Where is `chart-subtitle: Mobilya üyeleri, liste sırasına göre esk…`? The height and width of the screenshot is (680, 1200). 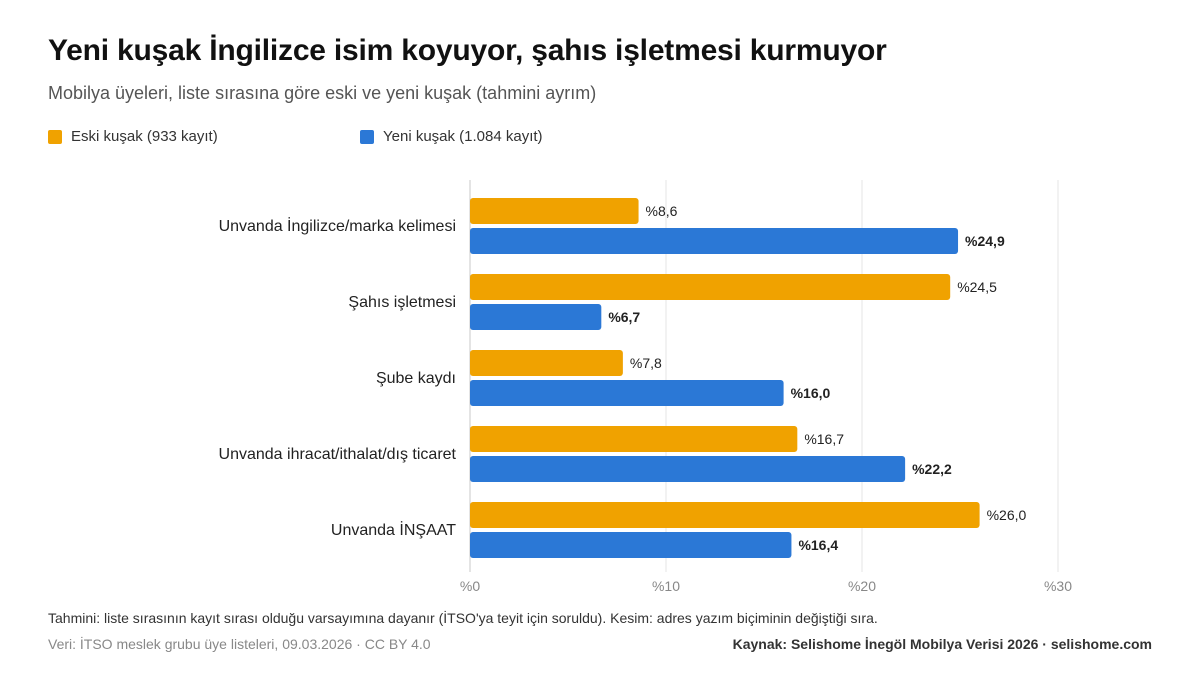
chart-subtitle: Mobilya üyeleri, liste sırasına göre esk… is located at coordinates (322, 93).